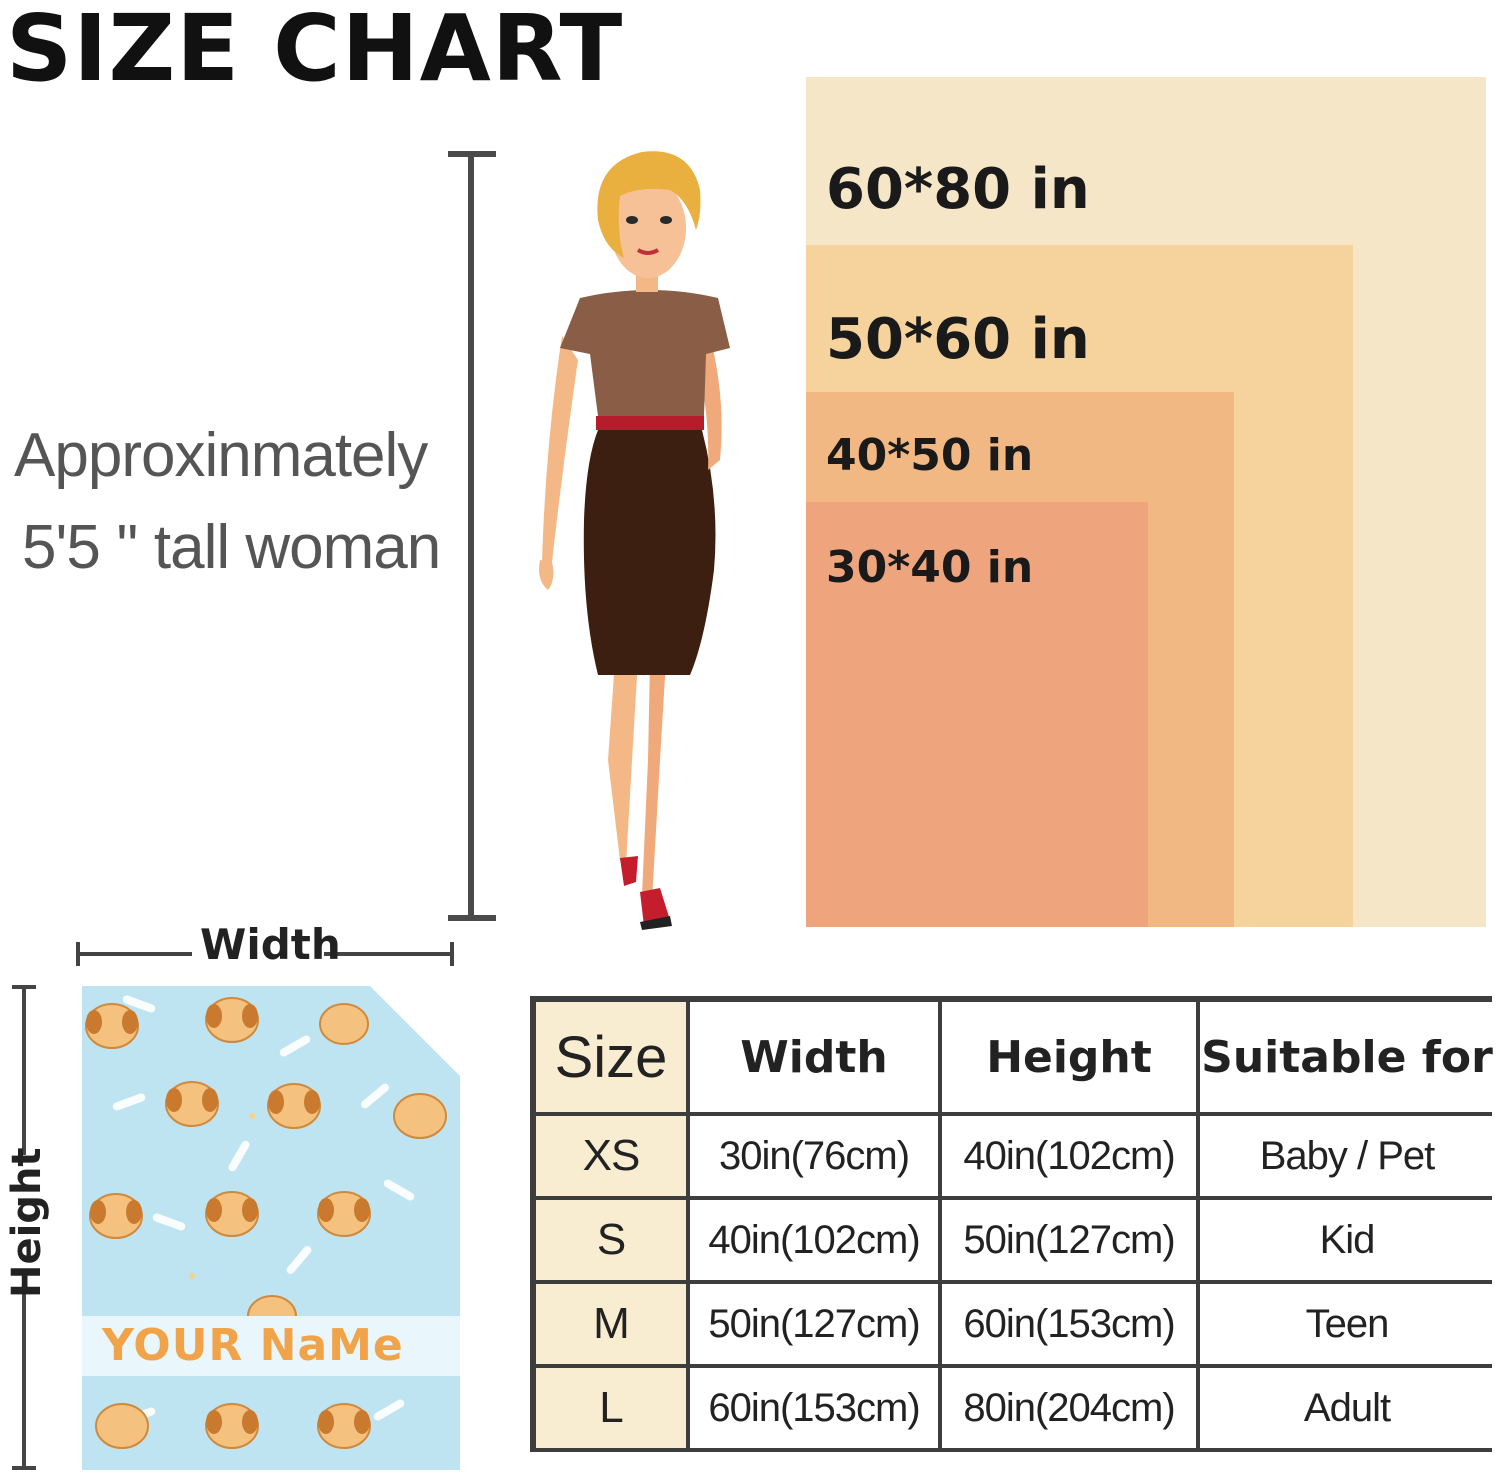 The height and width of the screenshot is (1475, 1500). What do you see at coordinates (611, 1324) in the screenshot?
I see `row-m-size: M` at bounding box center [611, 1324].